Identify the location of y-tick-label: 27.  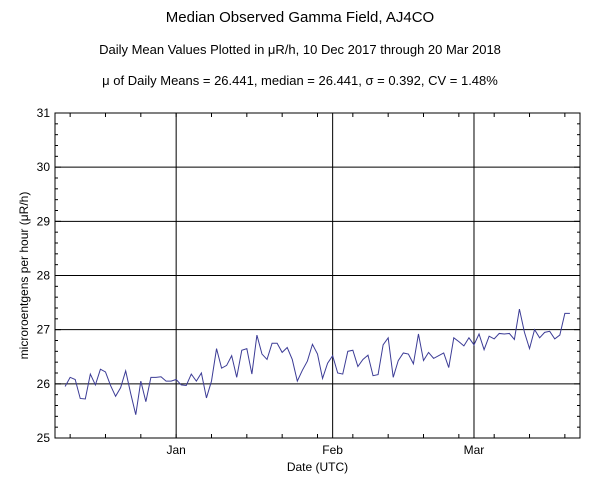
(44, 330).